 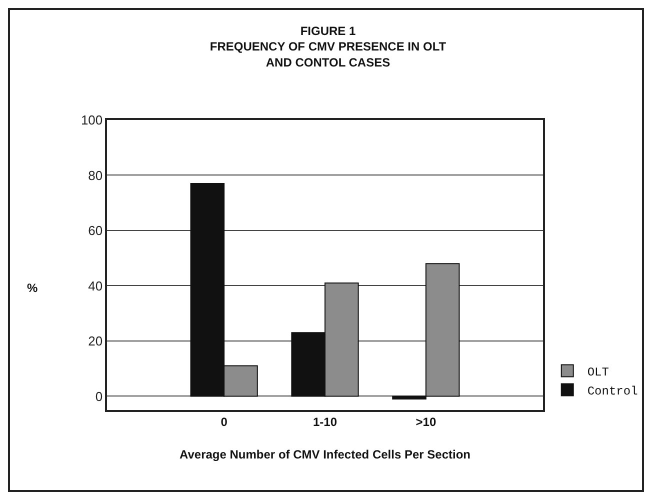 What do you see at coordinates (91, 120) in the screenshot?
I see `y-tick-label: 100` at bounding box center [91, 120].